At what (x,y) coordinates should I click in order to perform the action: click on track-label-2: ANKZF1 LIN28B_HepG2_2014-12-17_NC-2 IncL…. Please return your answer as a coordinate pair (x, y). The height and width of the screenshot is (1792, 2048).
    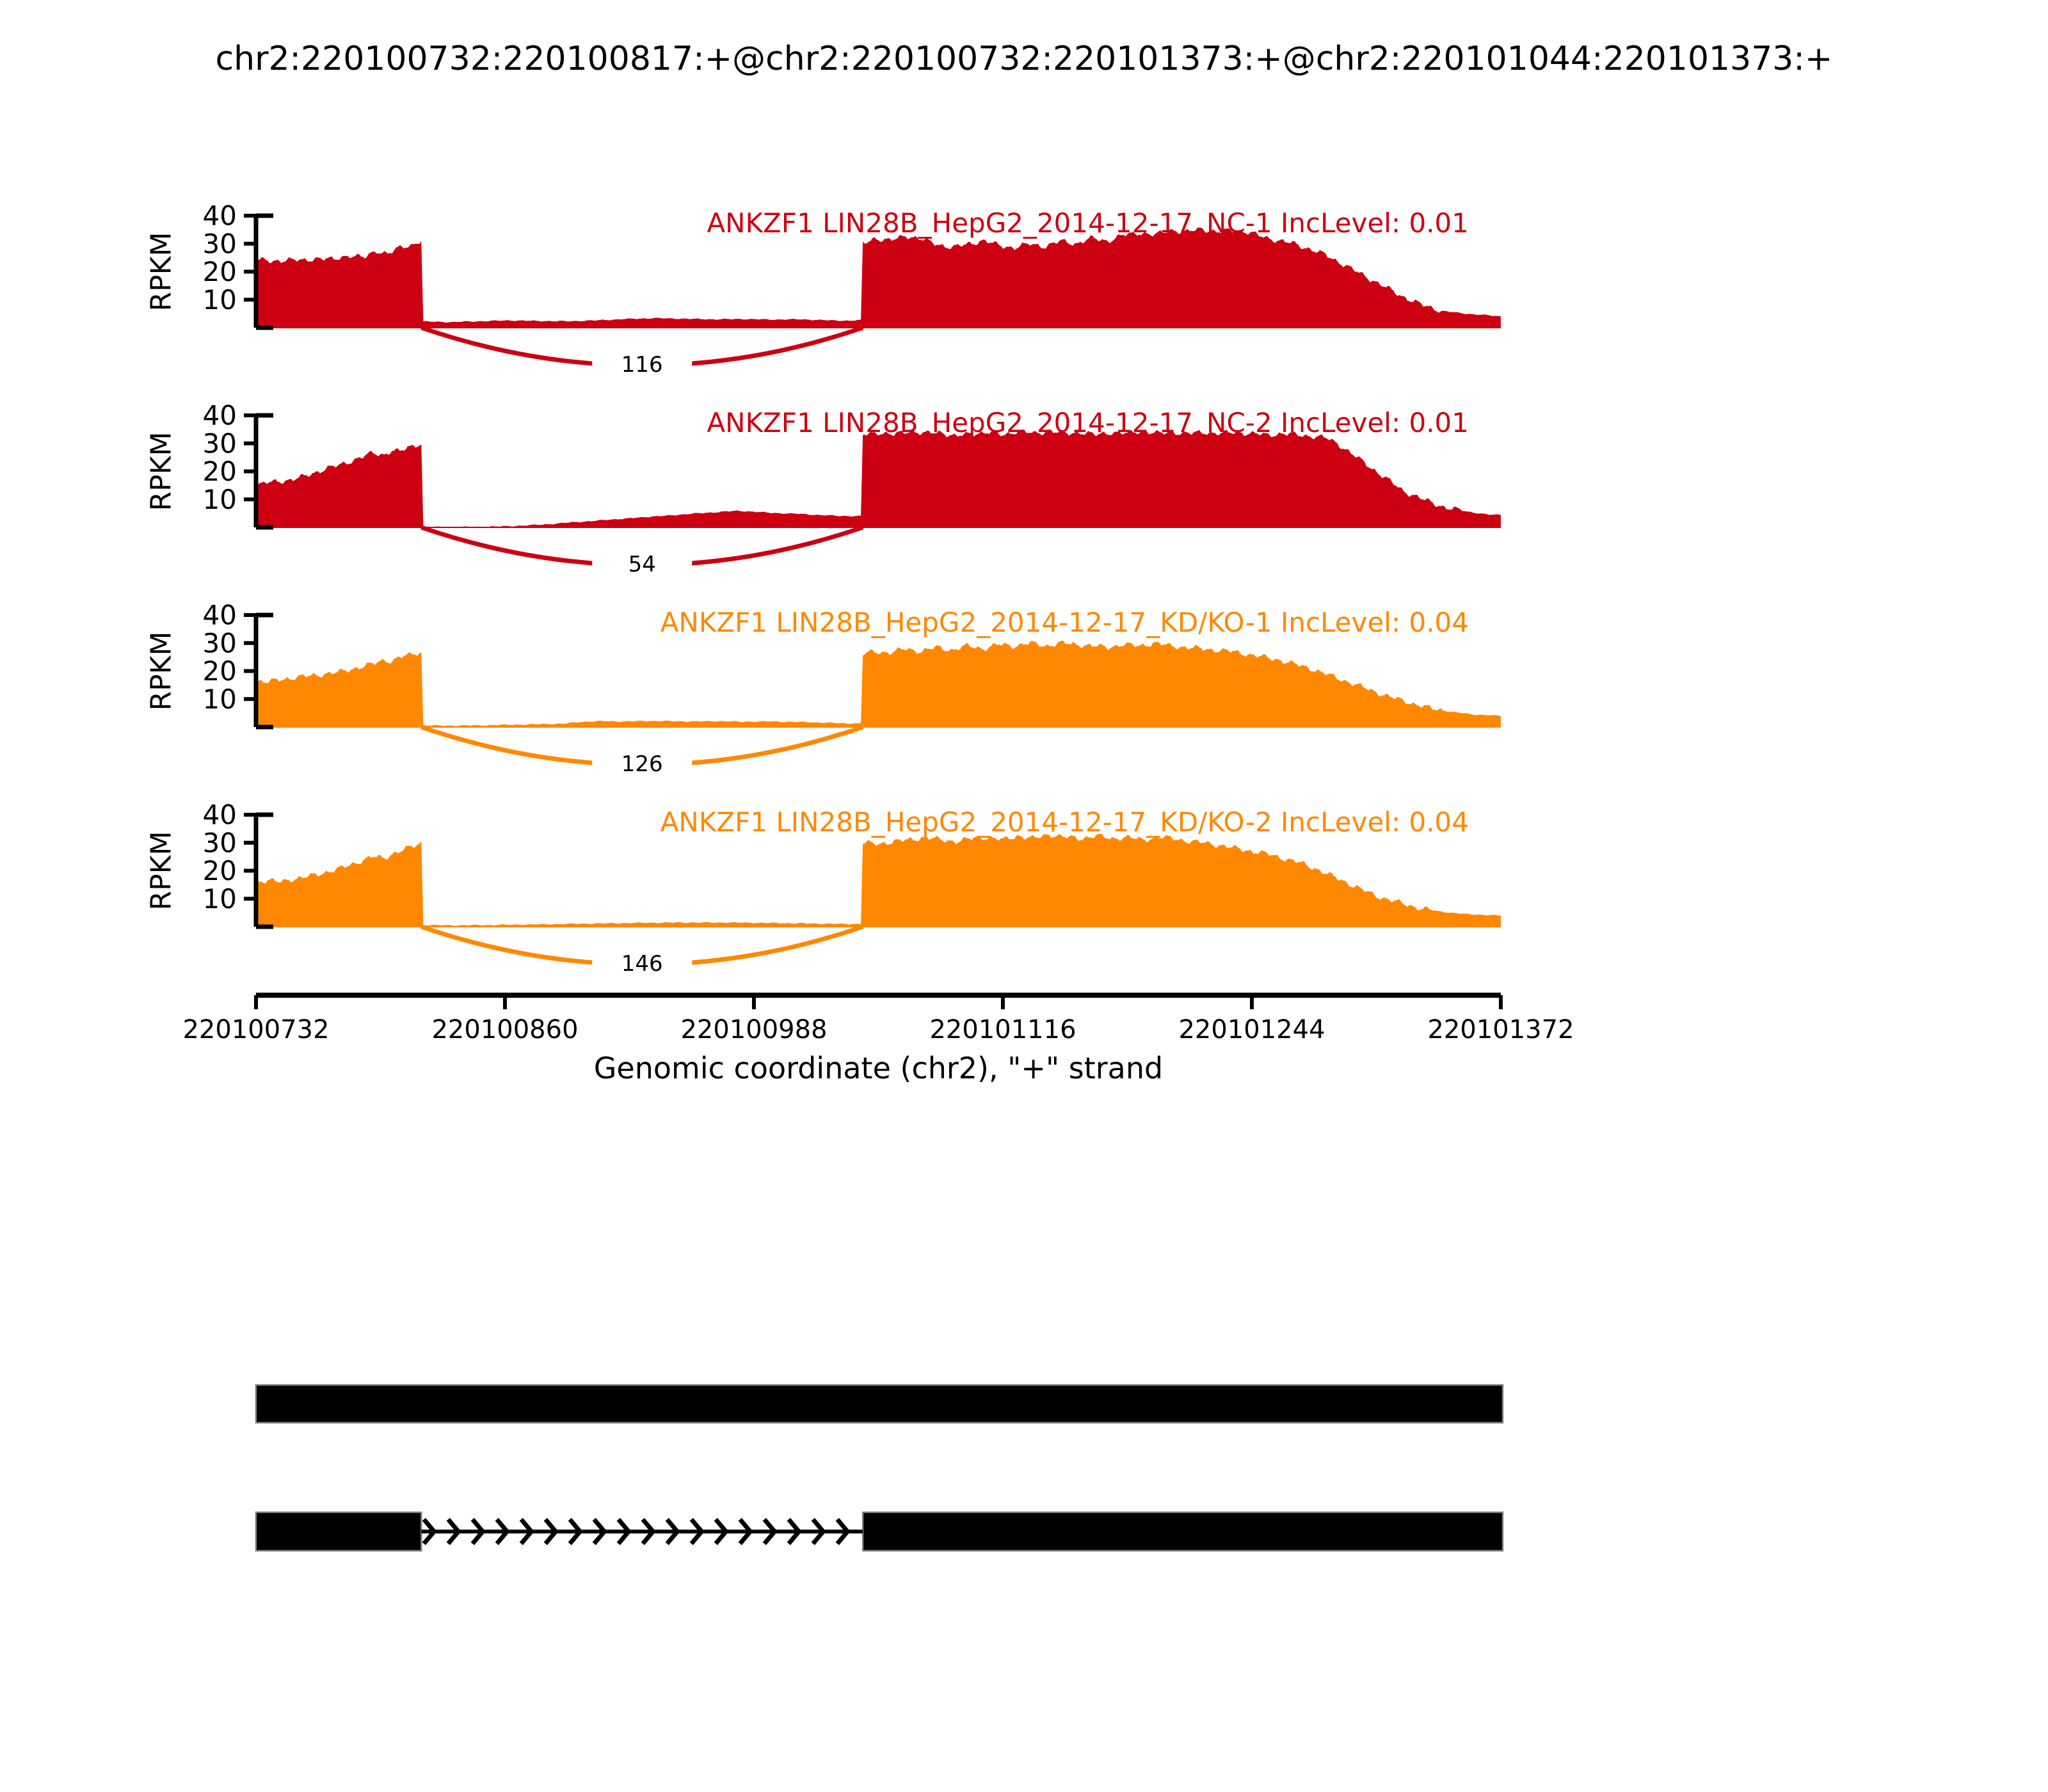
    Looking at the image, I should click on (1088, 422).